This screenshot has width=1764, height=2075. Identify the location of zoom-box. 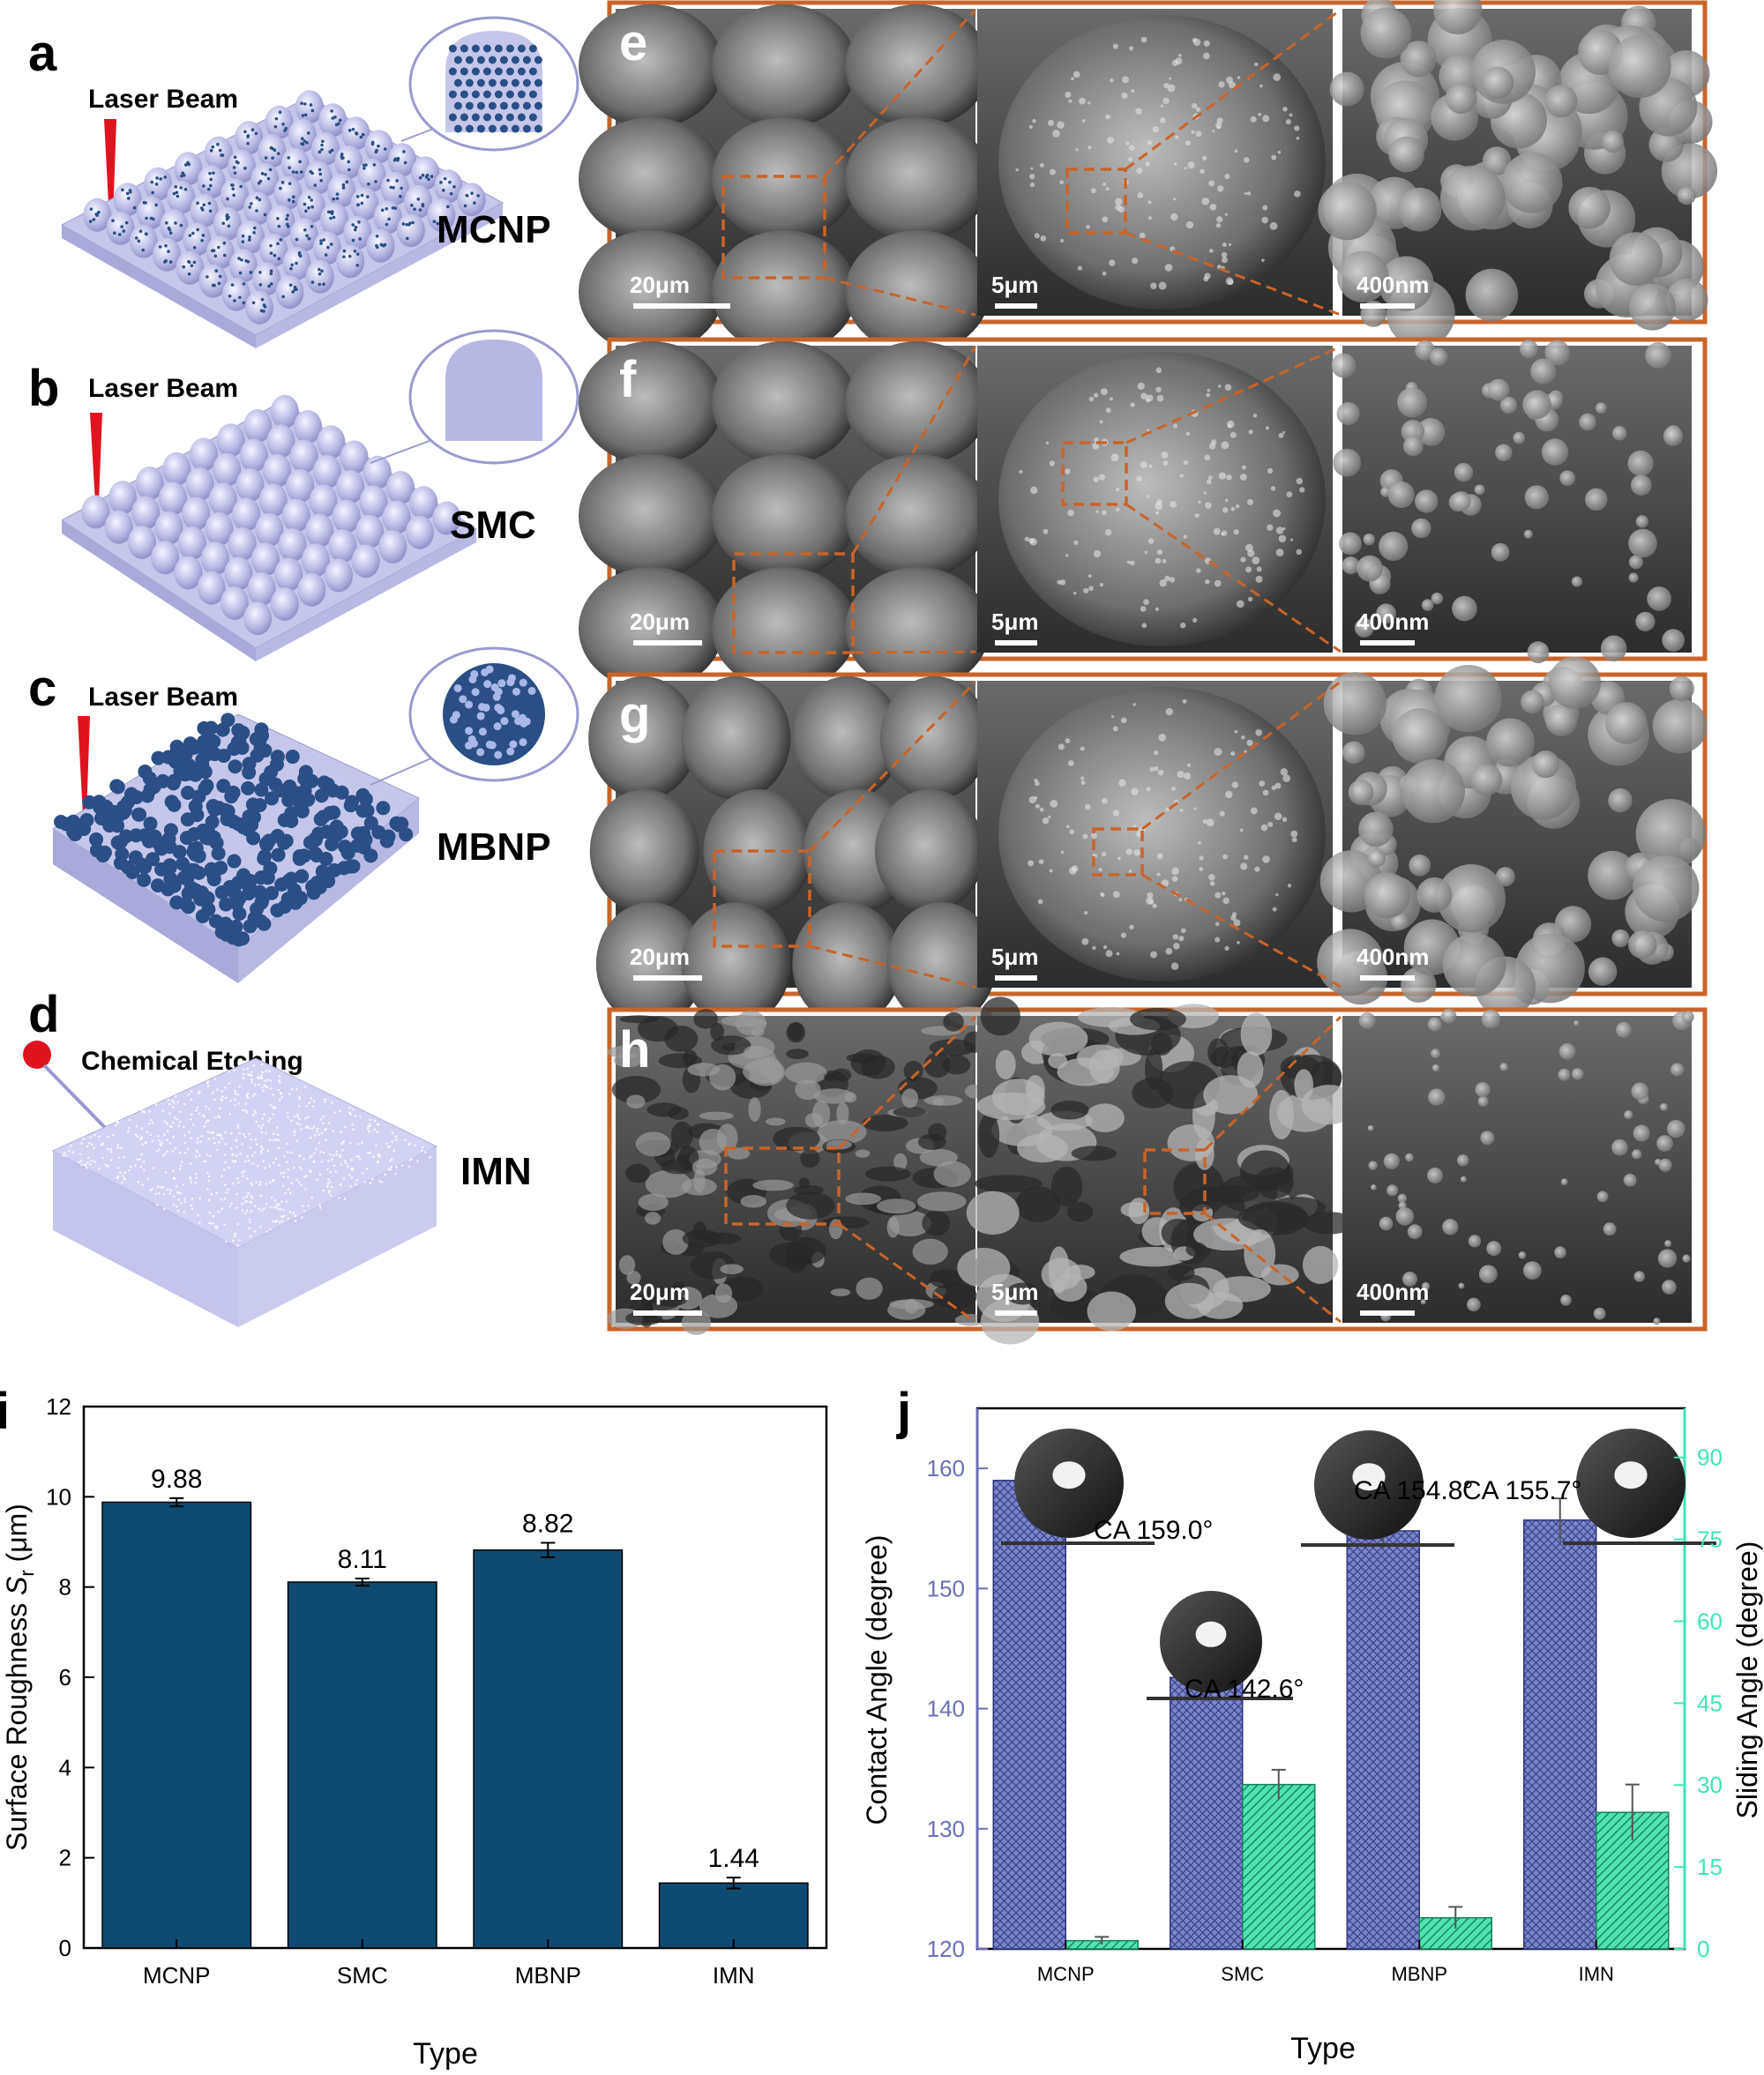
(793, 603).